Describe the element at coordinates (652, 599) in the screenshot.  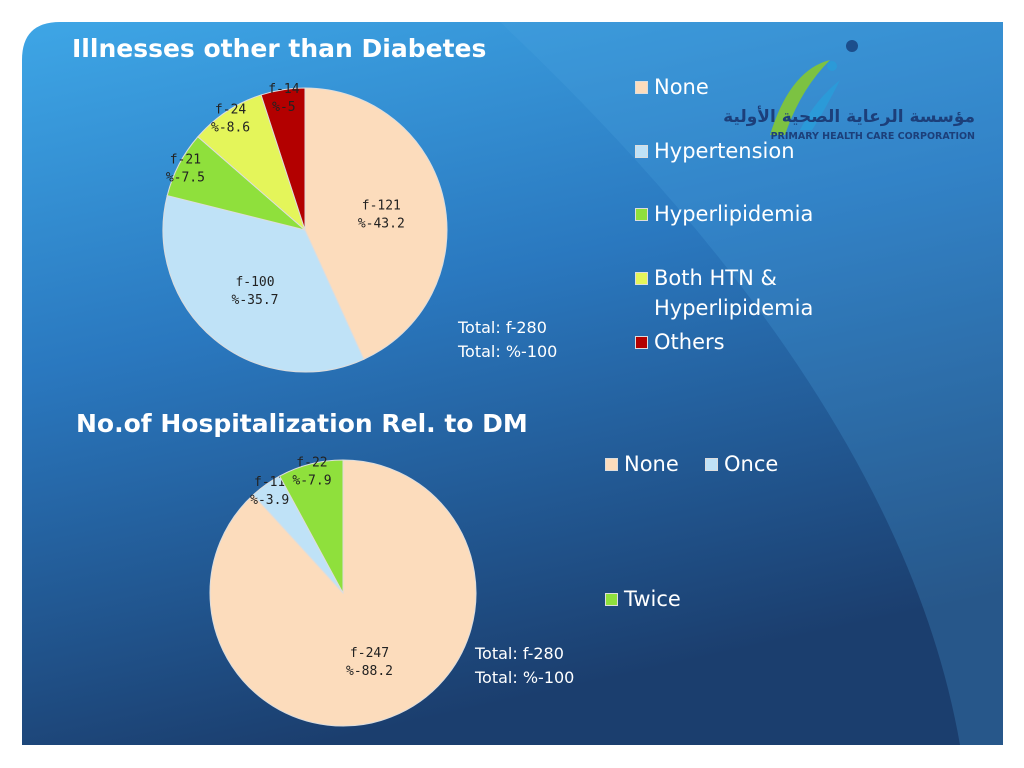
I see `legend-label: Twice` at that location.